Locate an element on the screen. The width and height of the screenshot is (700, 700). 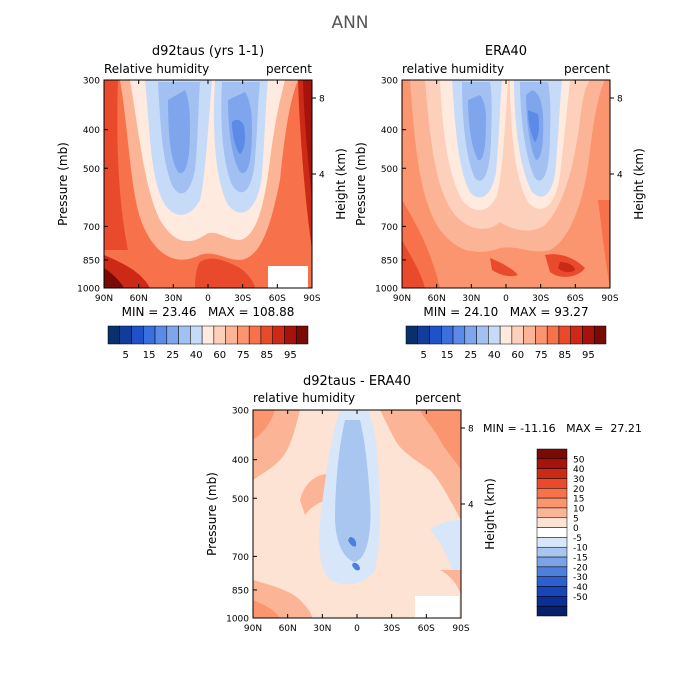
colorbar-label: 60 is located at coordinates (517, 355).